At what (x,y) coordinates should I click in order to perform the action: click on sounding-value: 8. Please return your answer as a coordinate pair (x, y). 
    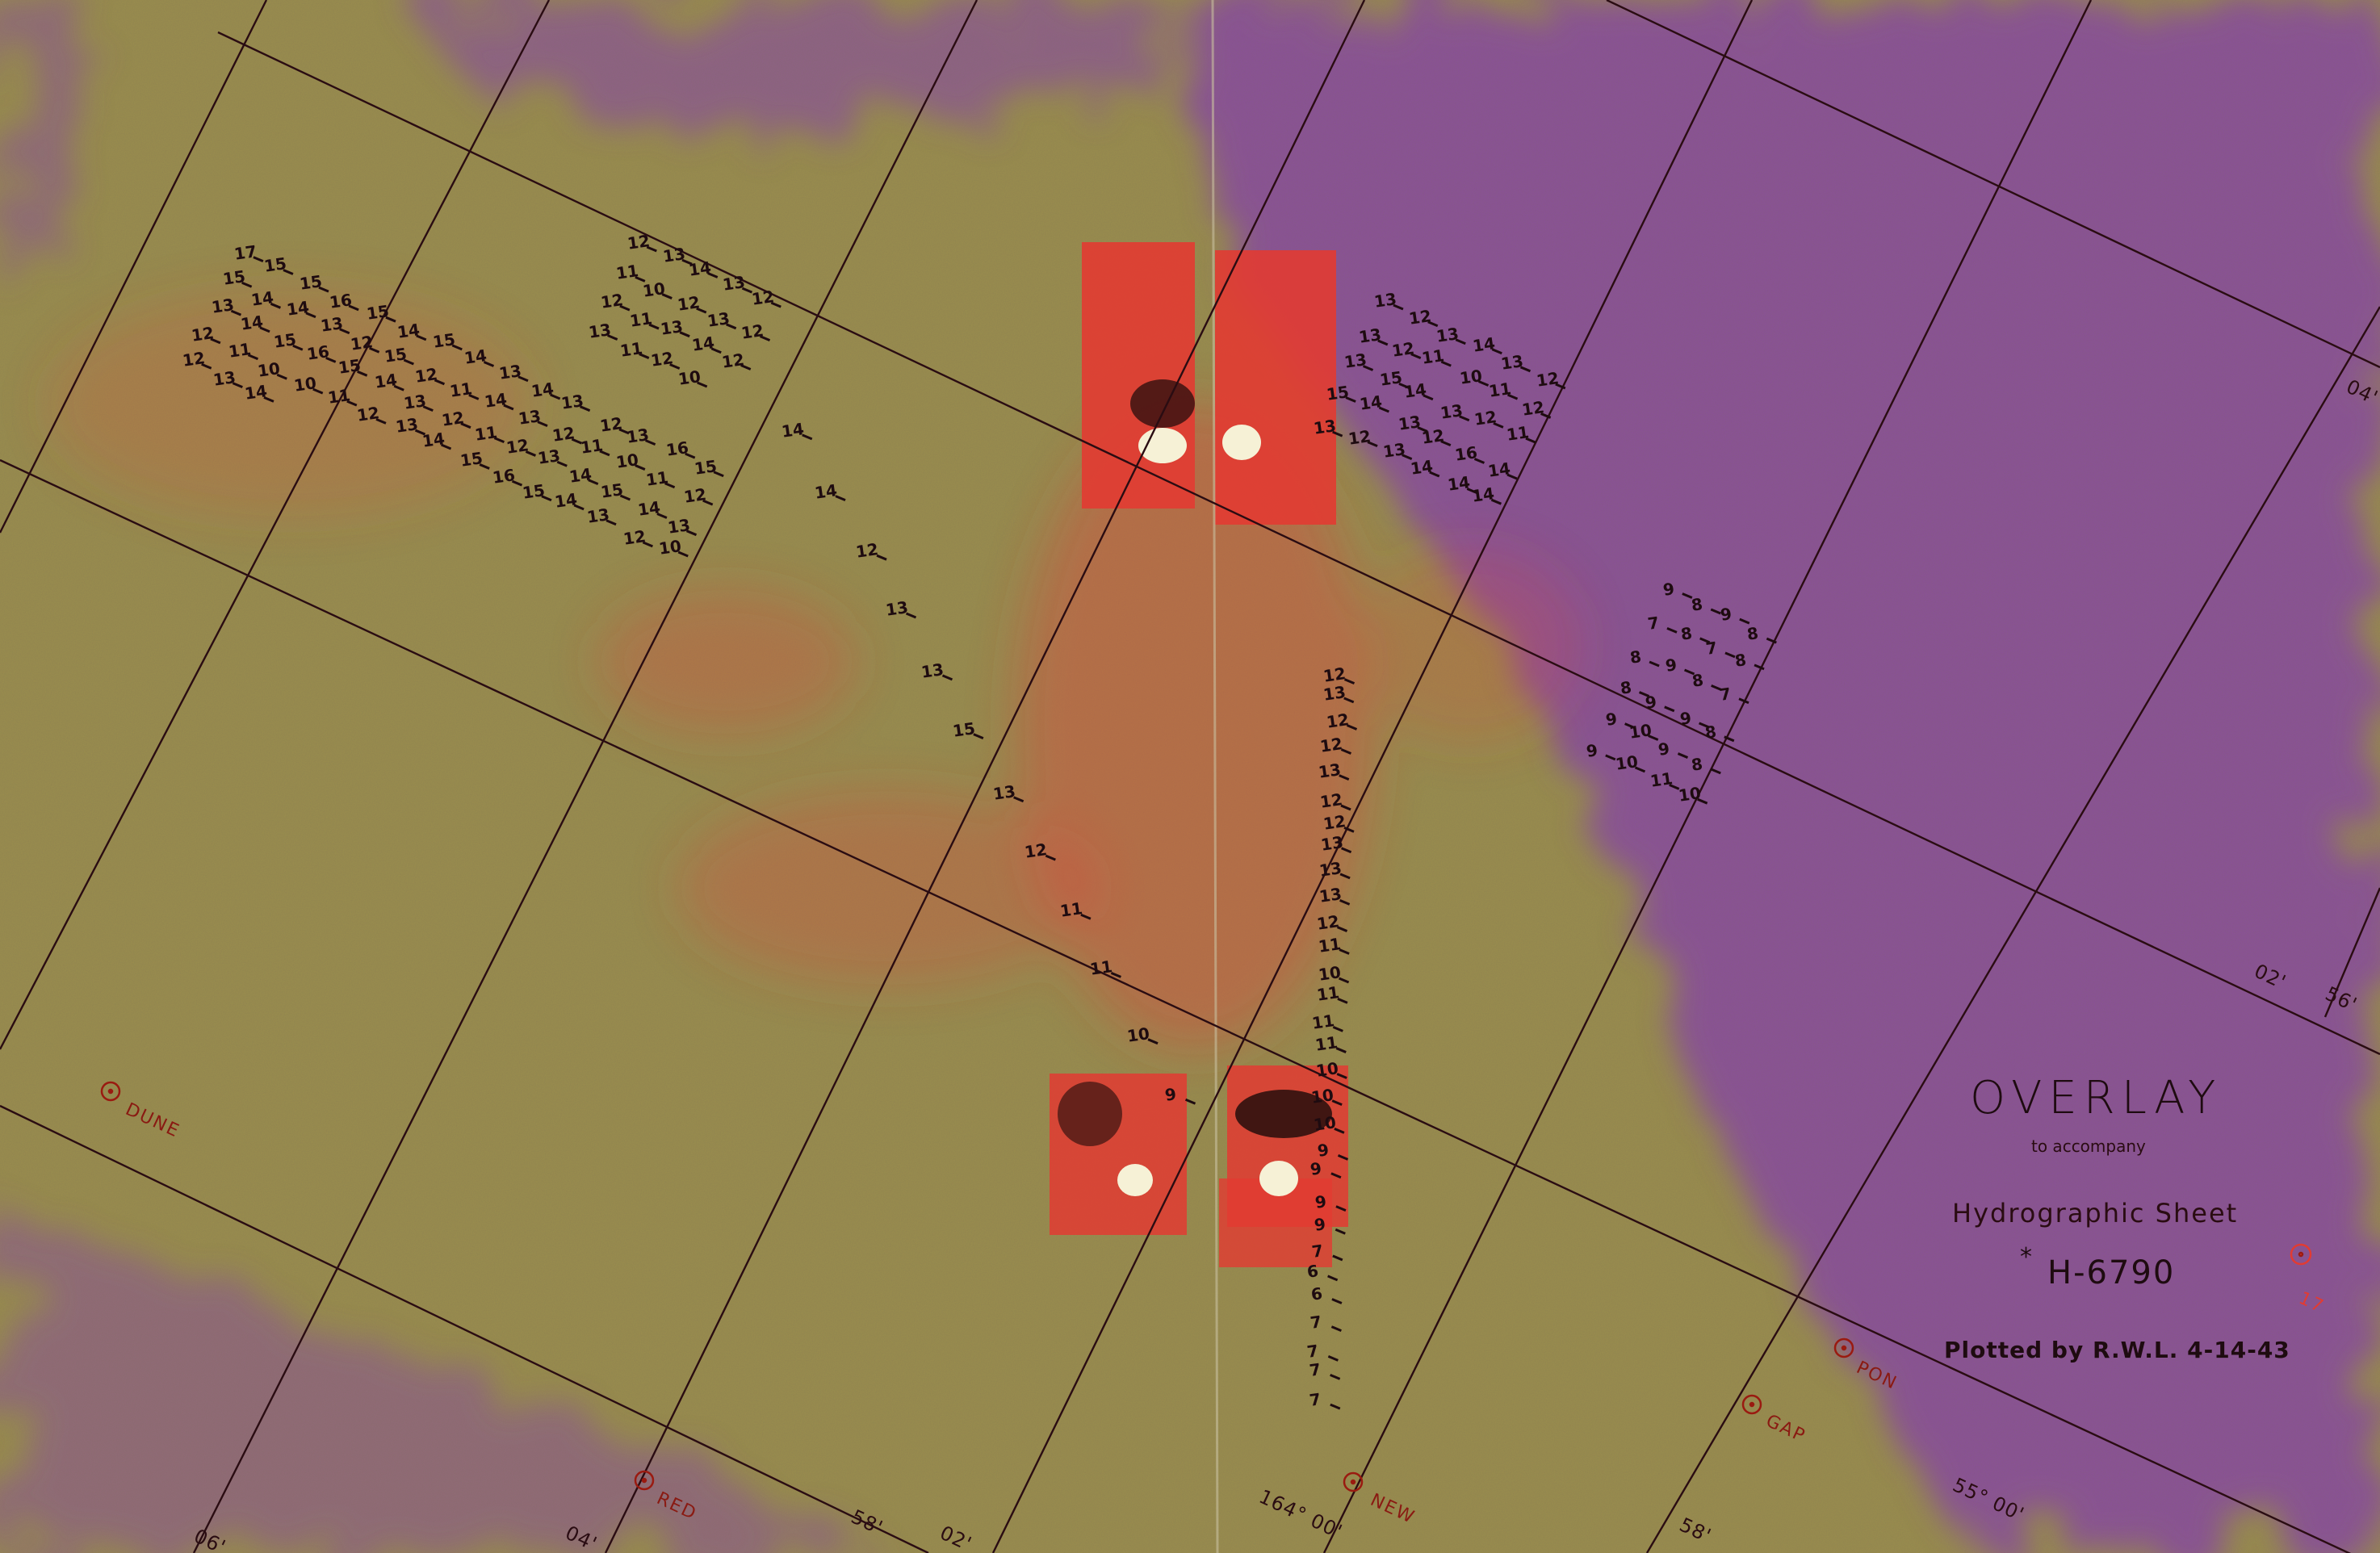
    Looking at the image, I should click on (1625, 687).